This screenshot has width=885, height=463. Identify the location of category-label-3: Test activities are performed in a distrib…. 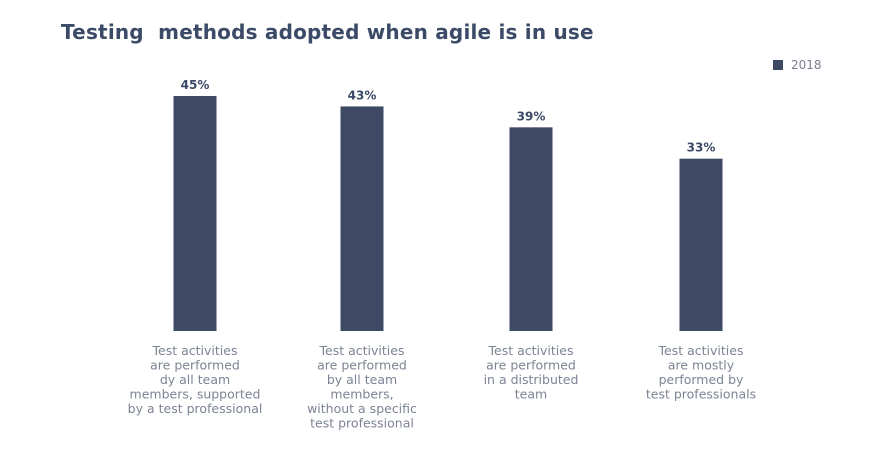
(531, 372).